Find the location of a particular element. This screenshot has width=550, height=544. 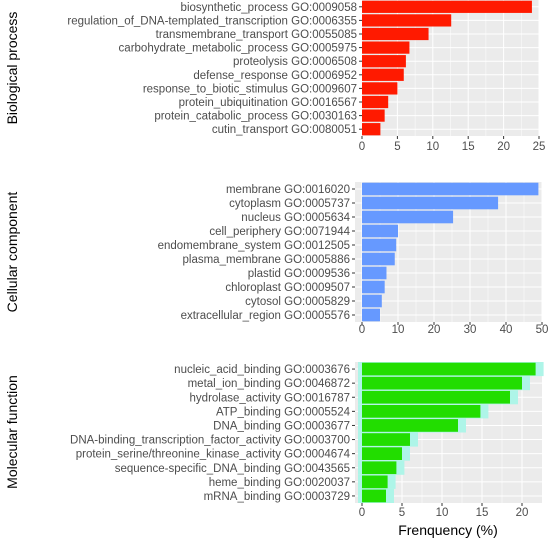

category-label: extracellular_region GO:0005576 is located at coordinates (265, 316).